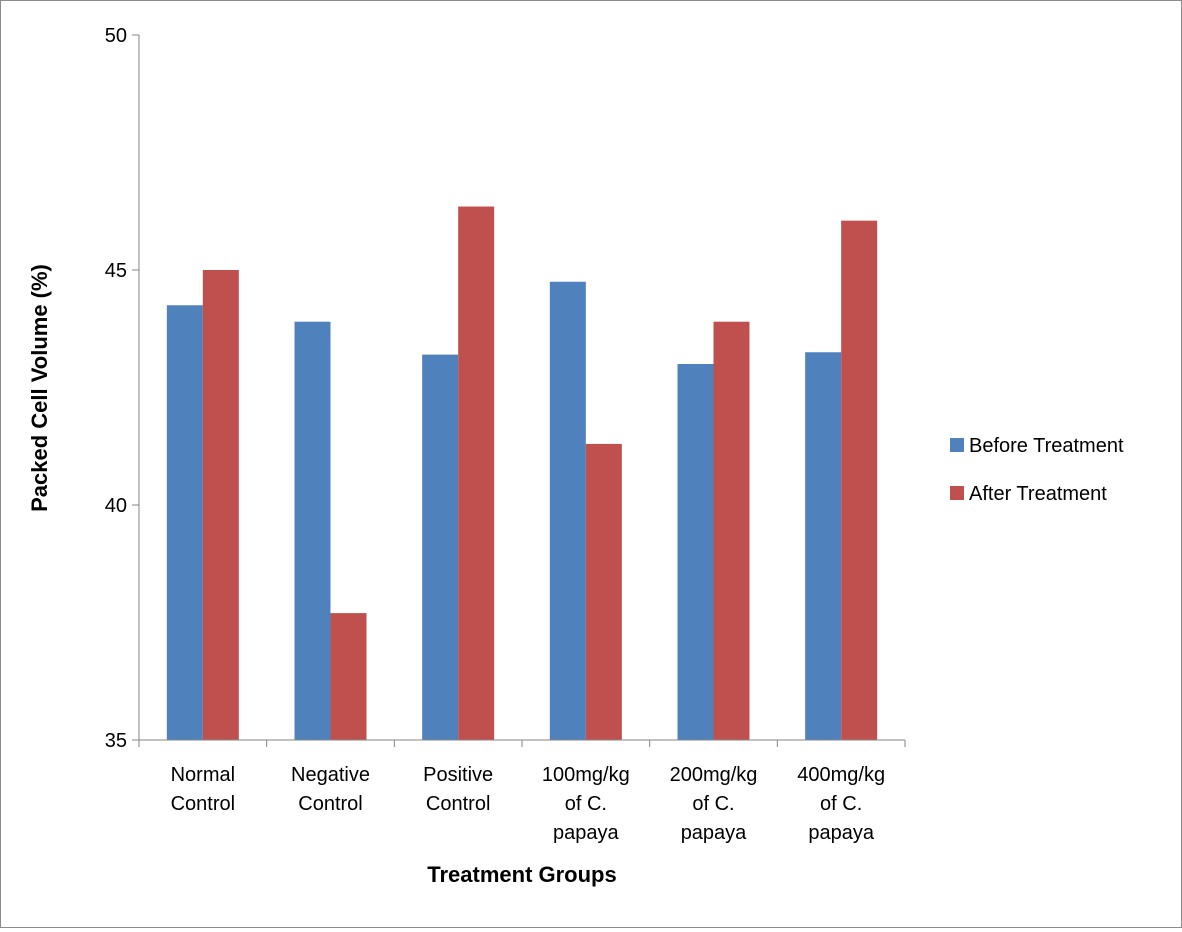  Describe the element at coordinates (203, 775) in the screenshot. I see `x-category-label-line: Normal` at that location.